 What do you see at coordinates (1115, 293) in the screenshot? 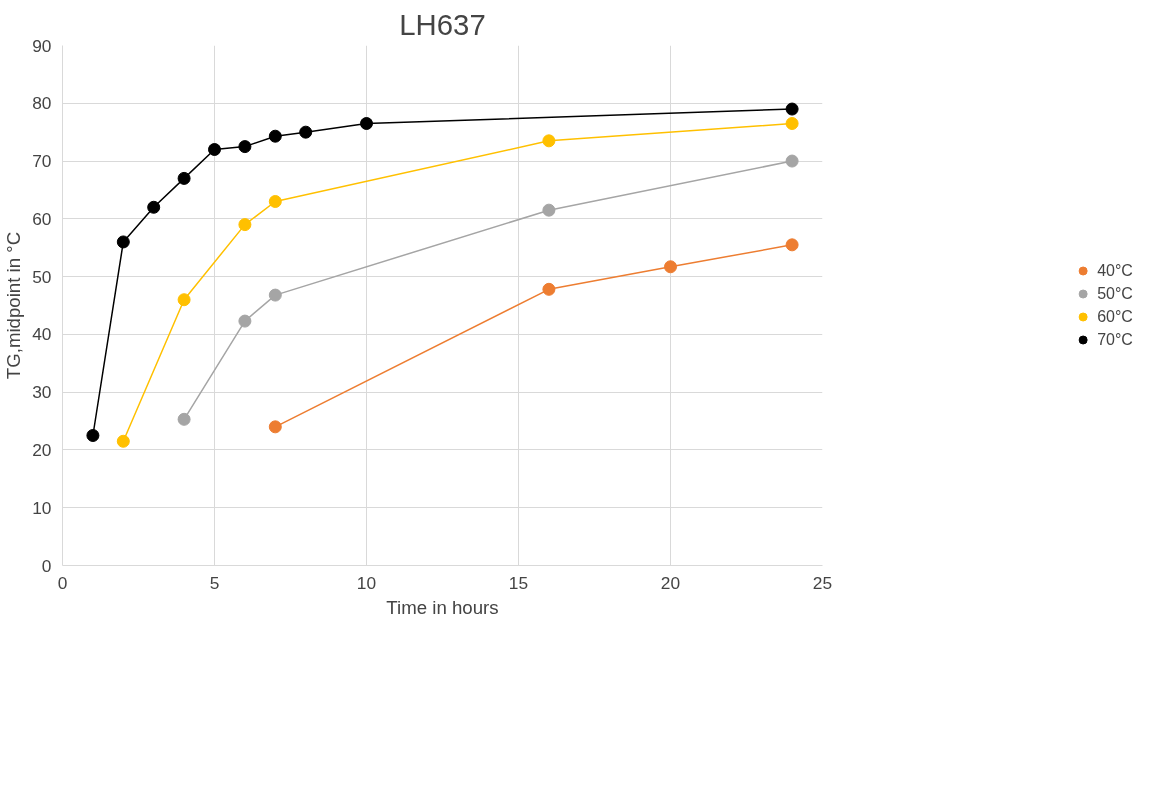
I see `legend-label: 50°C` at bounding box center [1115, 293].